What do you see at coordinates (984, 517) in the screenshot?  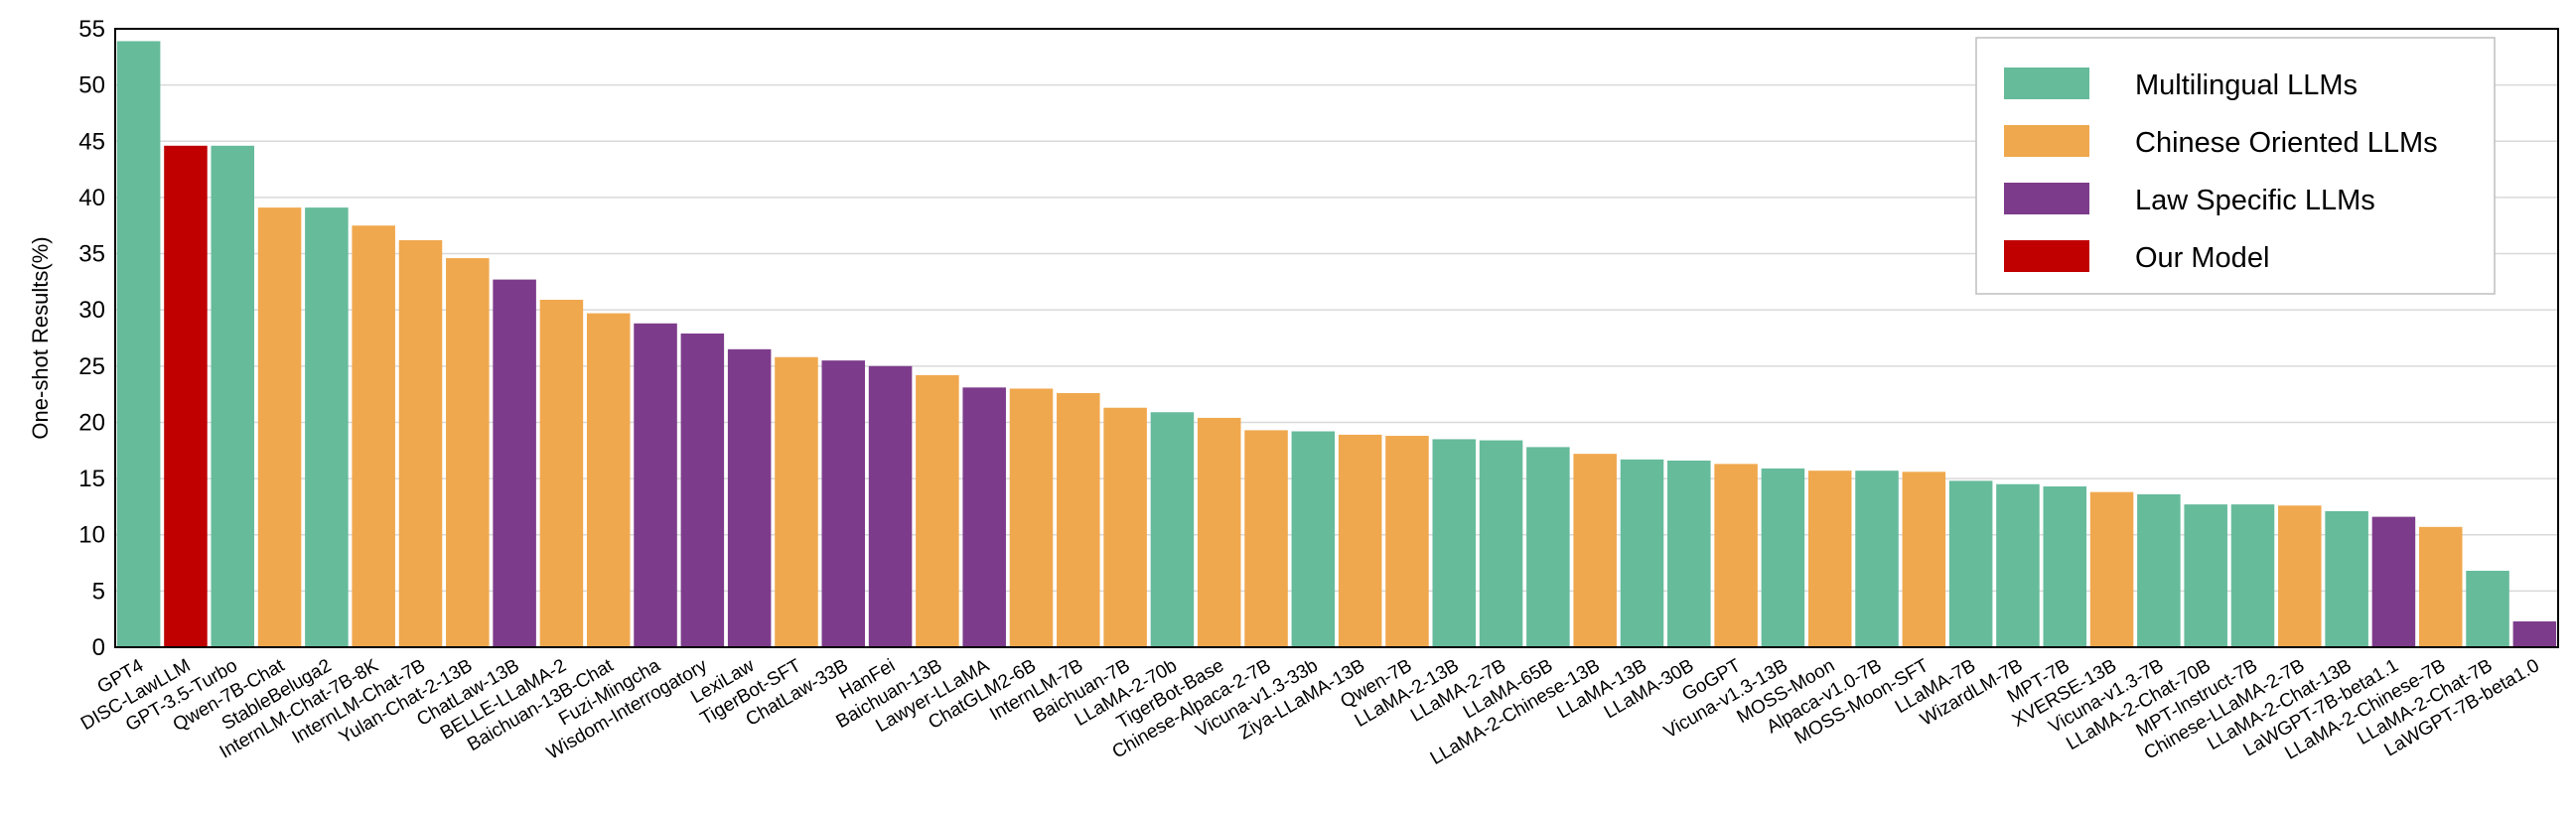 I see `bar-lawyer-llama` at bounding box center [984, 517].